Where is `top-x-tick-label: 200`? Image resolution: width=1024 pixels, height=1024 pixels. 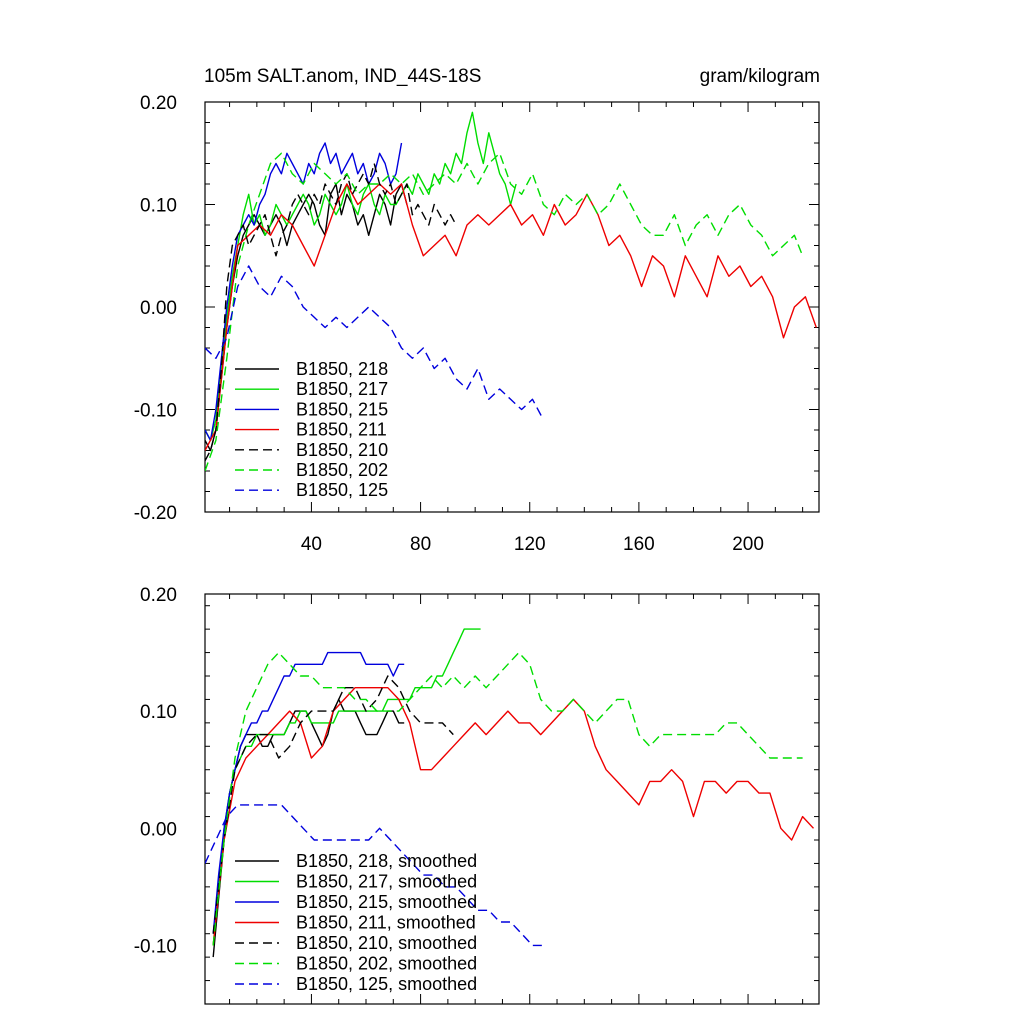
top-x-tick-label: 200 is located at coordinates (748, 544).